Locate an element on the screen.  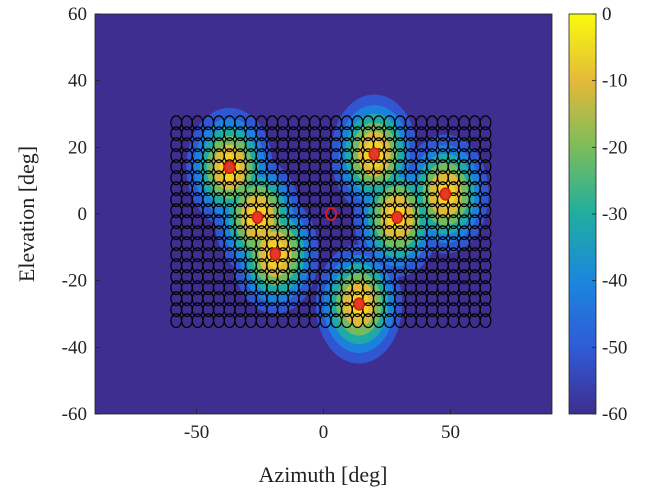
colorbar-ticks: 0 -10 -20 -30 -40 -50 -60 is located at coordinates (609, 214).